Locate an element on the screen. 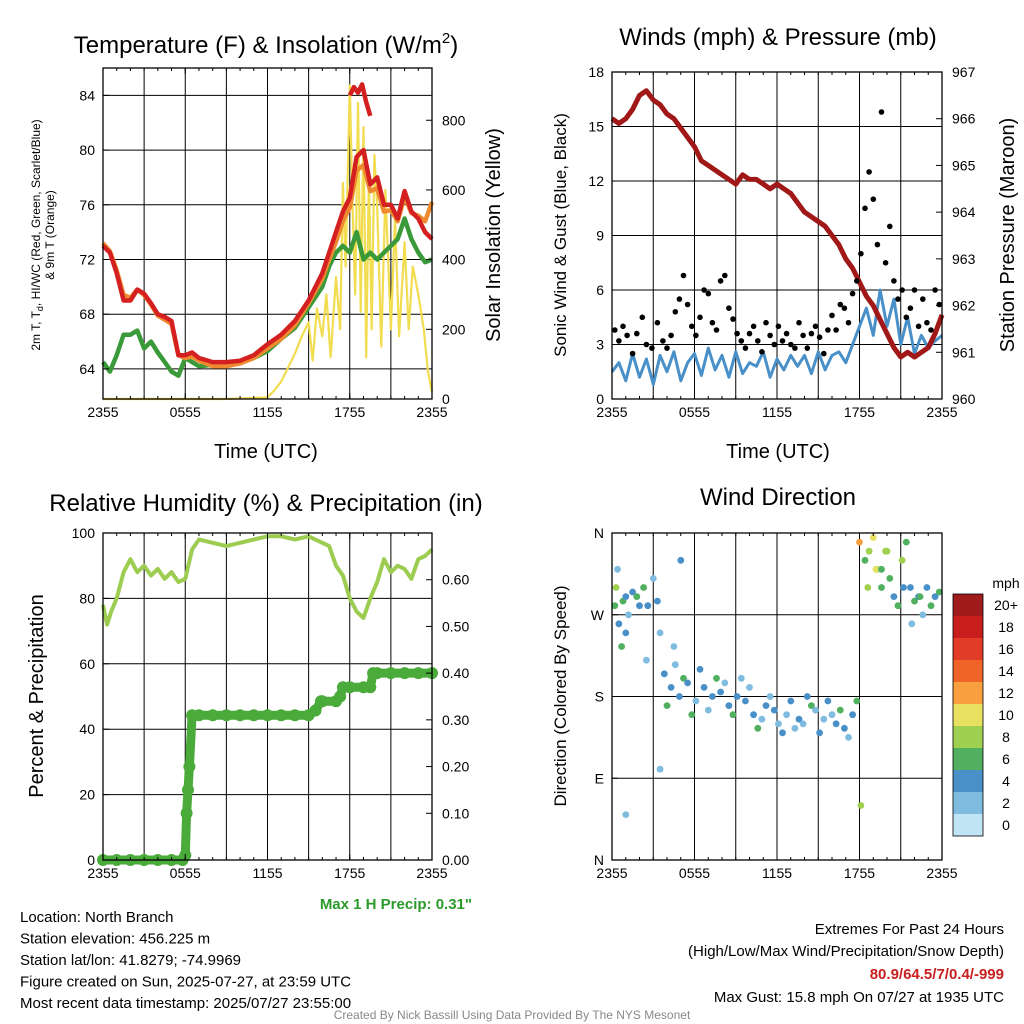 The image size is (1024, 1024). y-tick-label: E is located at coordinates (599, 778).